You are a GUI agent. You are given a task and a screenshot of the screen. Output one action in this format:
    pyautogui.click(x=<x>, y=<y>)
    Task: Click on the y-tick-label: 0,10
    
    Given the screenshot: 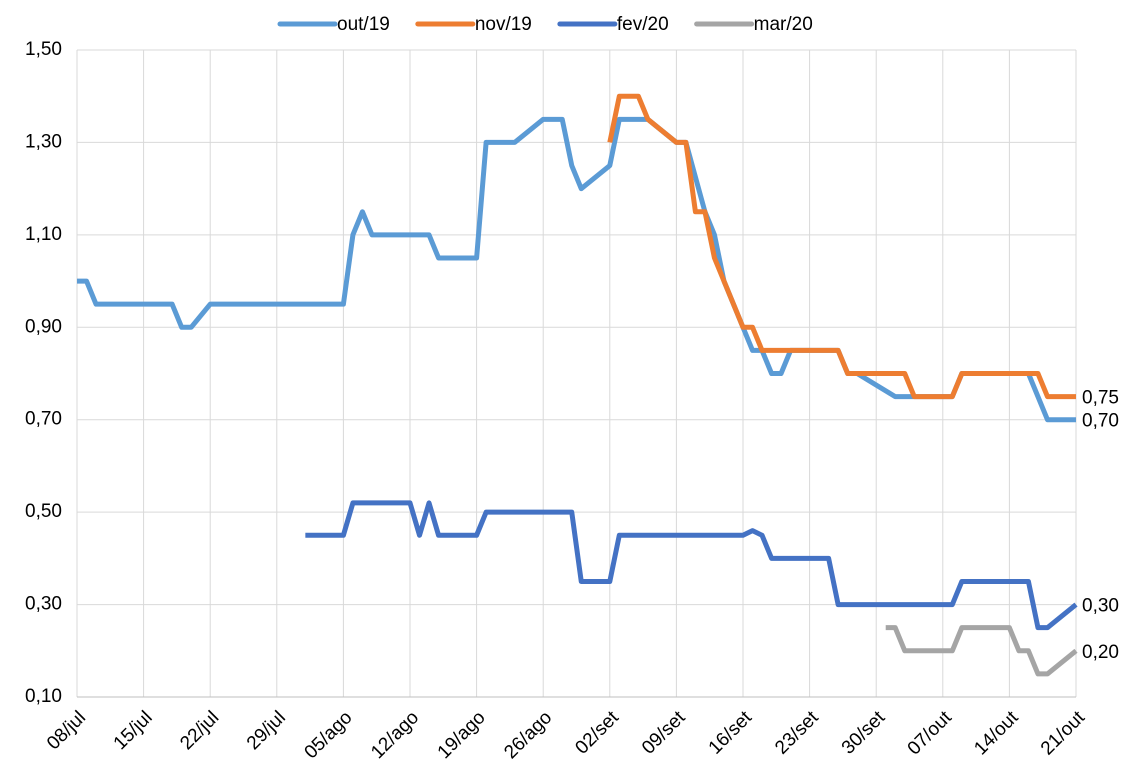 What is the action you would take?
    pyautogui.click(x=43, y=696)
    